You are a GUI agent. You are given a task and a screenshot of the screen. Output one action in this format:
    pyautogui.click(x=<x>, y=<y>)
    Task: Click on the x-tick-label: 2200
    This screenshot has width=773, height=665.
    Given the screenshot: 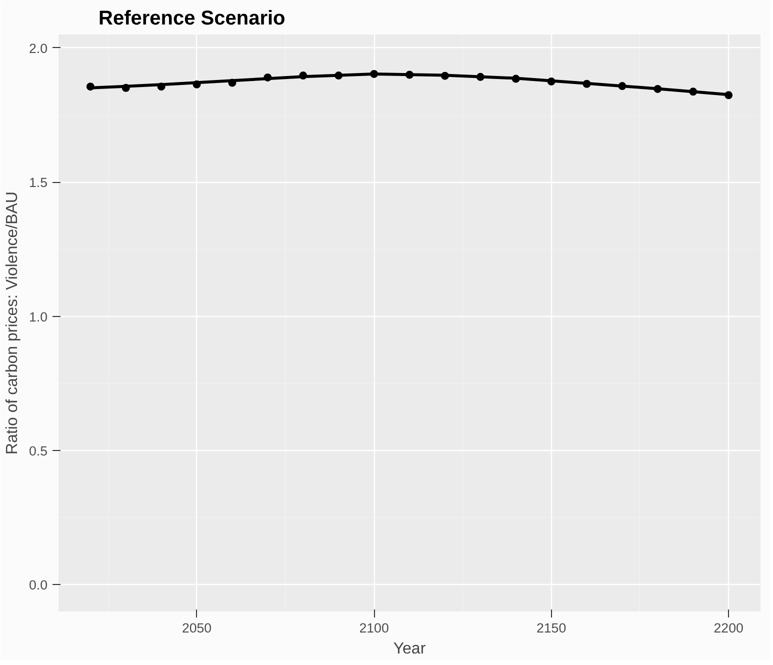 What is the action you would take?
    pyautogui.click(x=729, y=628)
    